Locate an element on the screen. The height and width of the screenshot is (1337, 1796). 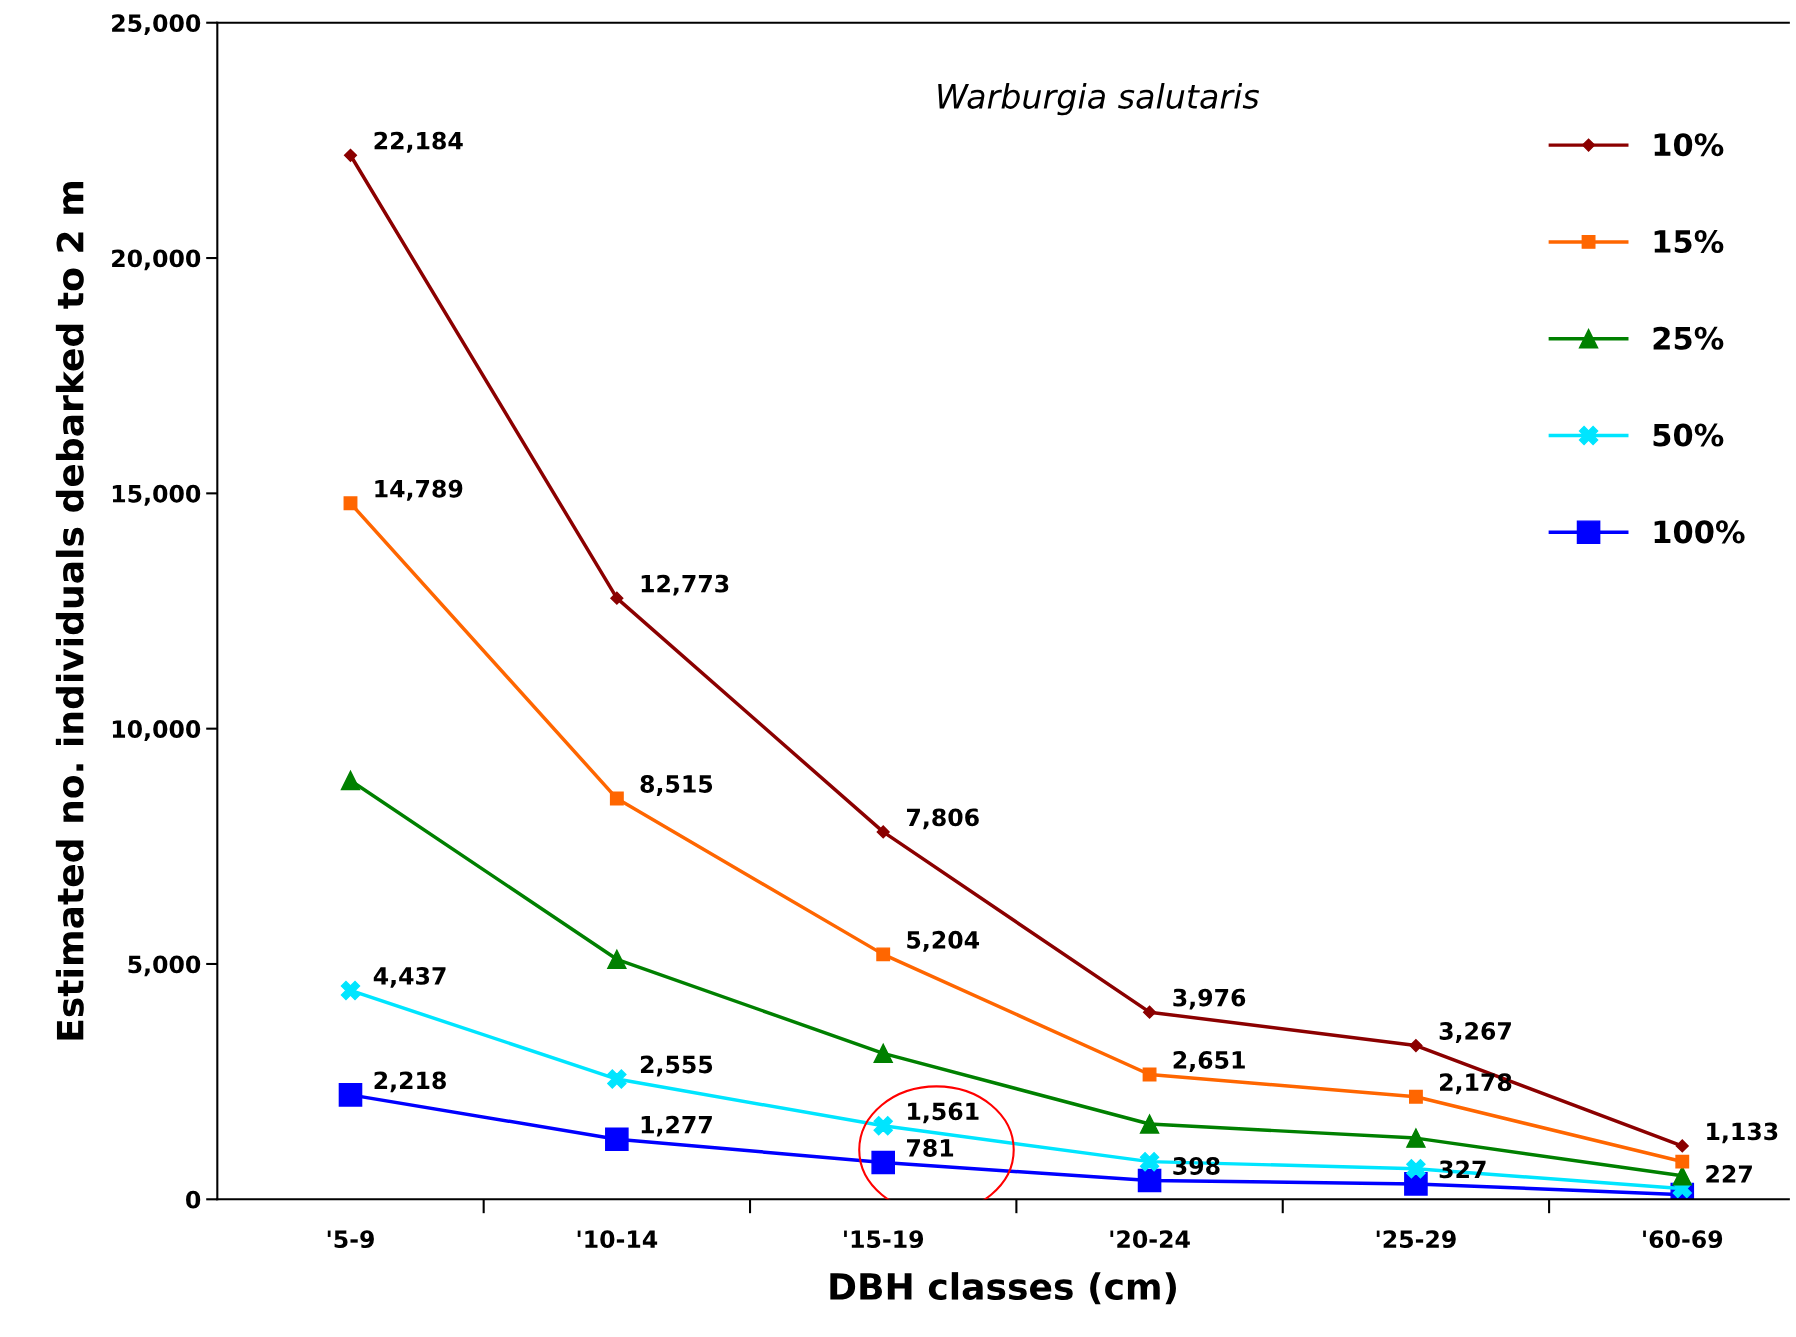
y-tick-label: 25,000 is located at coordinates (156, 25).